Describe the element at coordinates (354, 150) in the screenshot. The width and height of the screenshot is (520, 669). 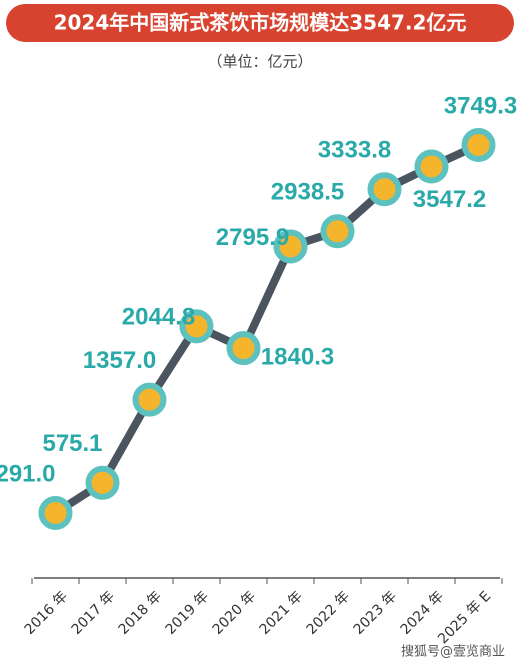
I see `value-label: 3333.8` at that location.